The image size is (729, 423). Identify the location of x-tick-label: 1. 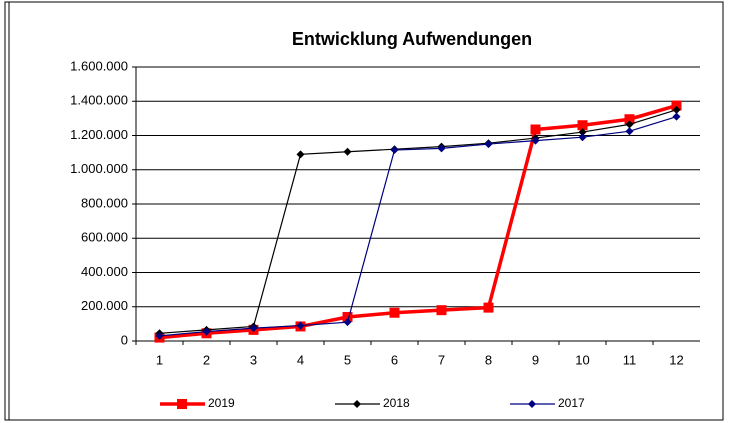
(159, 359).